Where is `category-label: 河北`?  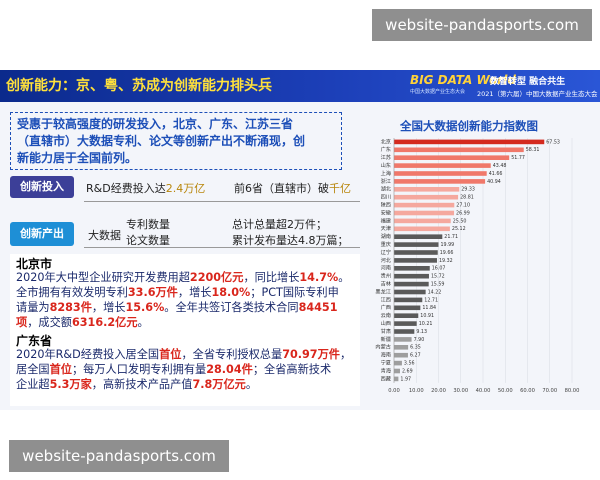
category-label: 河北 is located at coordinates (386, 260).